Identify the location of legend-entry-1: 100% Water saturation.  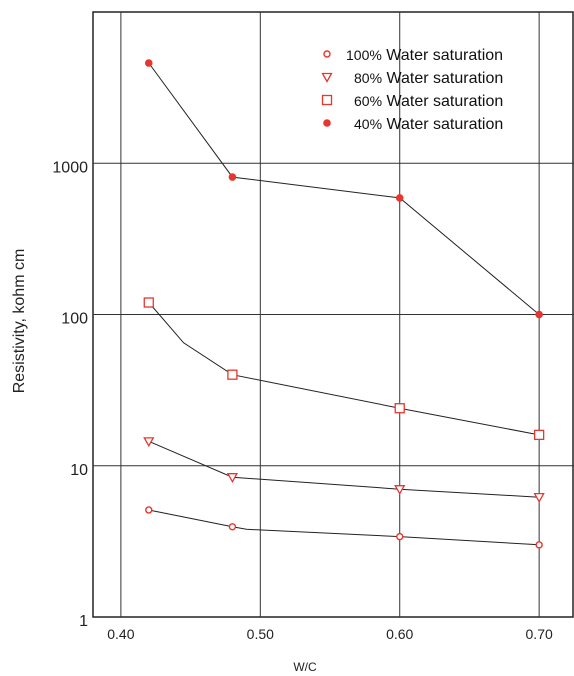
(424, 55).